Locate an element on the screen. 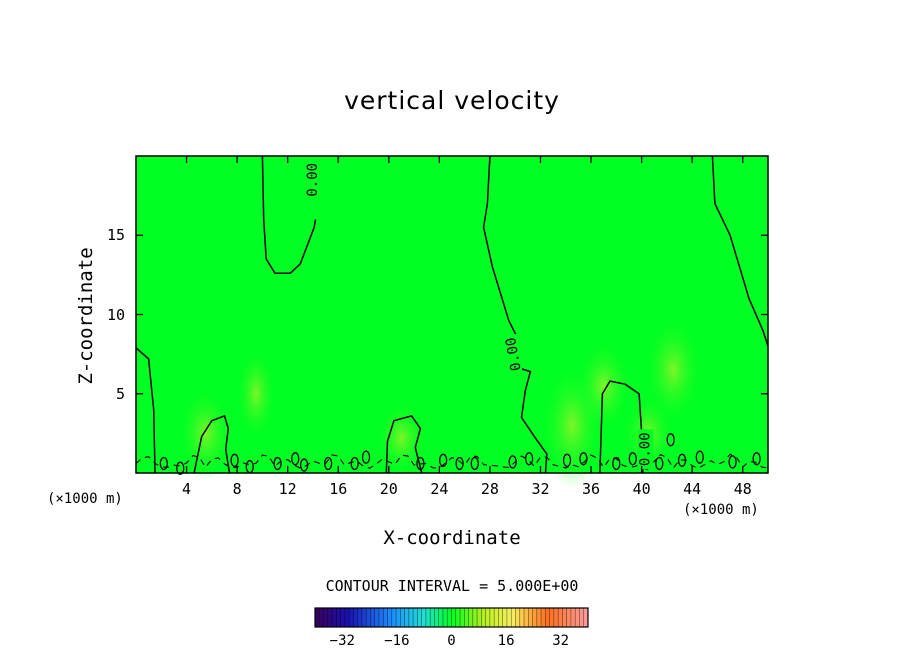  x-unit-left: (×1000 m) is located at coordinates (85, 499).